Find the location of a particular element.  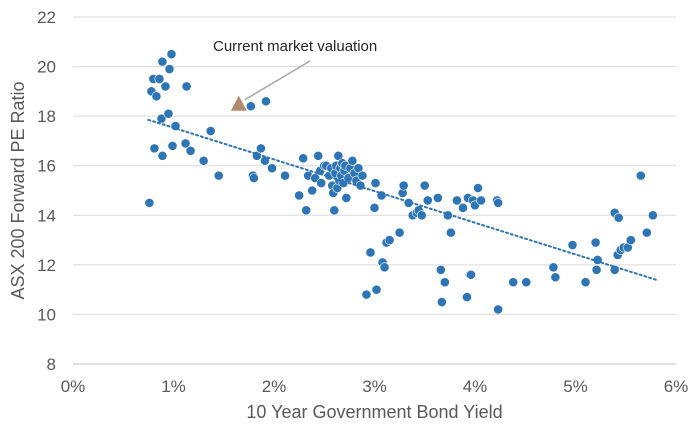

x-tick-label: 0% is located at coordinates (73, 386).